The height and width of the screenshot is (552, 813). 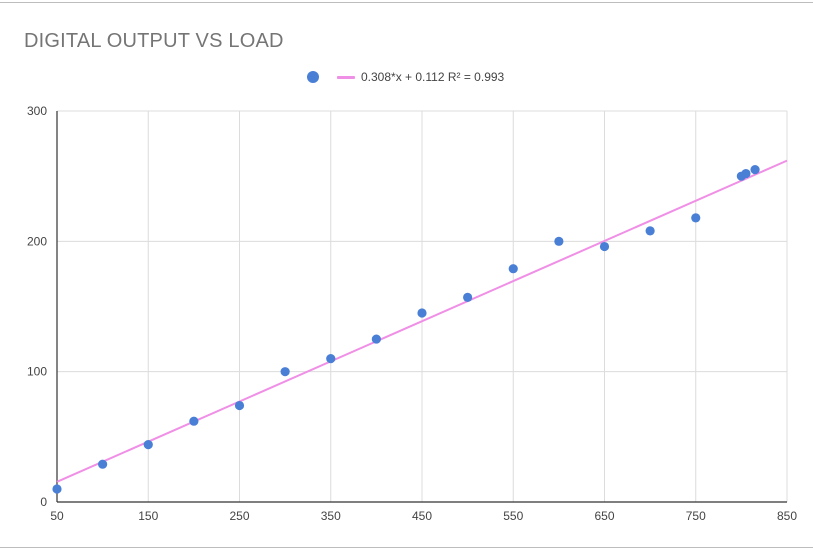 What do you see at coordinates (433, 77) in the screenshot?
I see `legend-trendline-label: 0.308*x + 0.112 R² = 0.993` at bounding box center [433, 77].